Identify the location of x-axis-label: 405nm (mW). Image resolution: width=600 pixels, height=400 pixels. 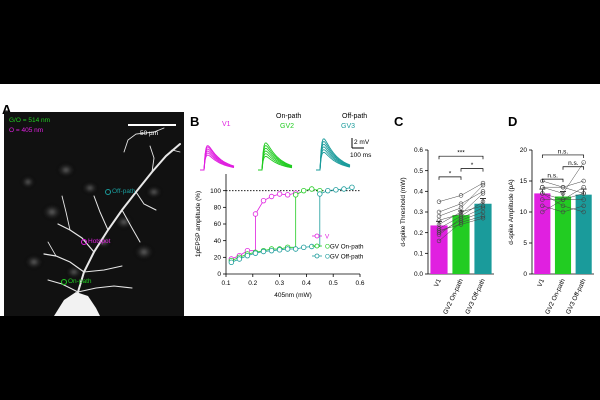
(293, 295).